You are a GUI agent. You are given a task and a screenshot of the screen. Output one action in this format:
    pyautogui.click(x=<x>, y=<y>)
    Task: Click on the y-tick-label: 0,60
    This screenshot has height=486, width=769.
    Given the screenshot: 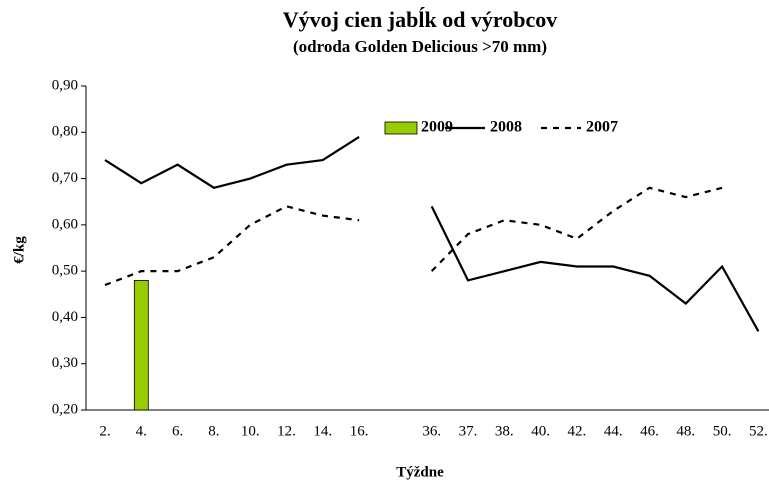 What is the action you would take?
    pyautogui.click(x=65, y=224)
    